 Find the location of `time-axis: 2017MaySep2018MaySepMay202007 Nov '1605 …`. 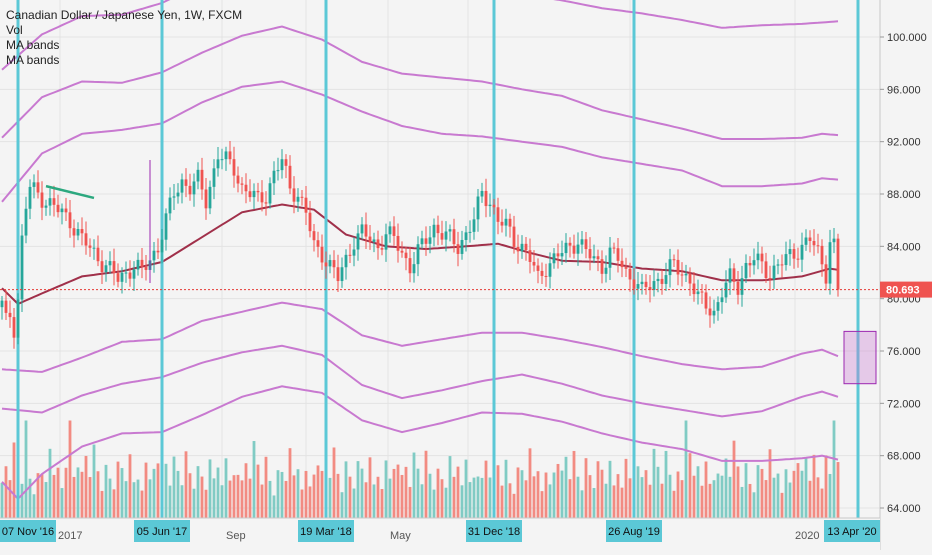

time-axis: 2017MaySep2018MaySepMay202007 Nov '1605 … is located at coordinates (440, 533).